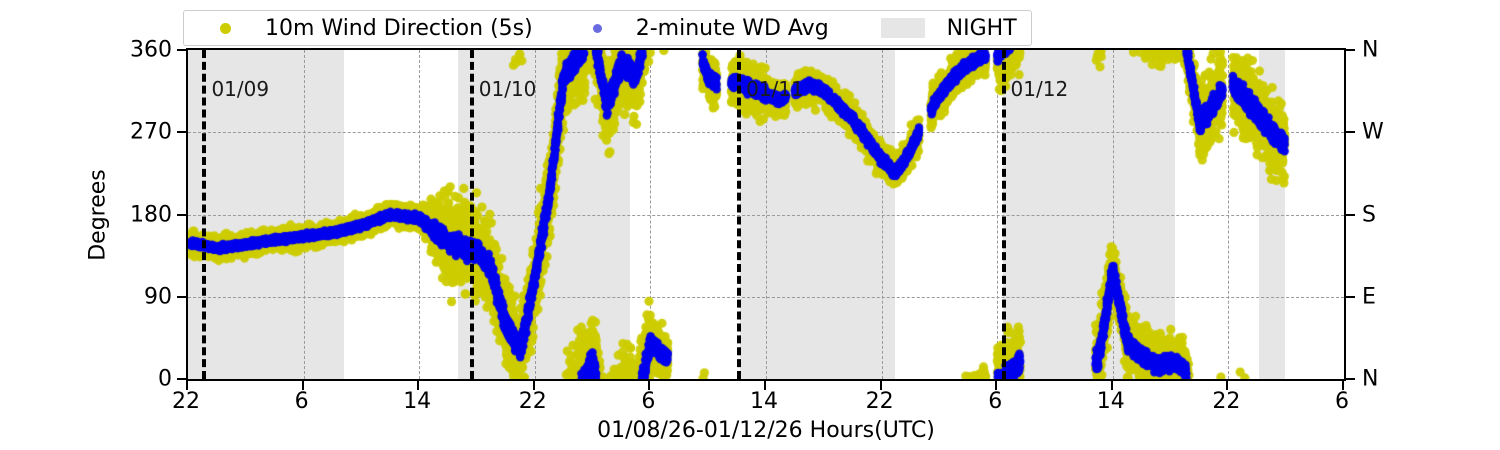  I want to click on right-tick-label: W, so click(1373, 132).